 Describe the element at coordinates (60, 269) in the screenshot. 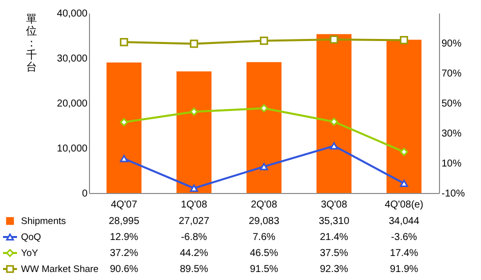

I see `legend-label: WW Market Share` at that location.